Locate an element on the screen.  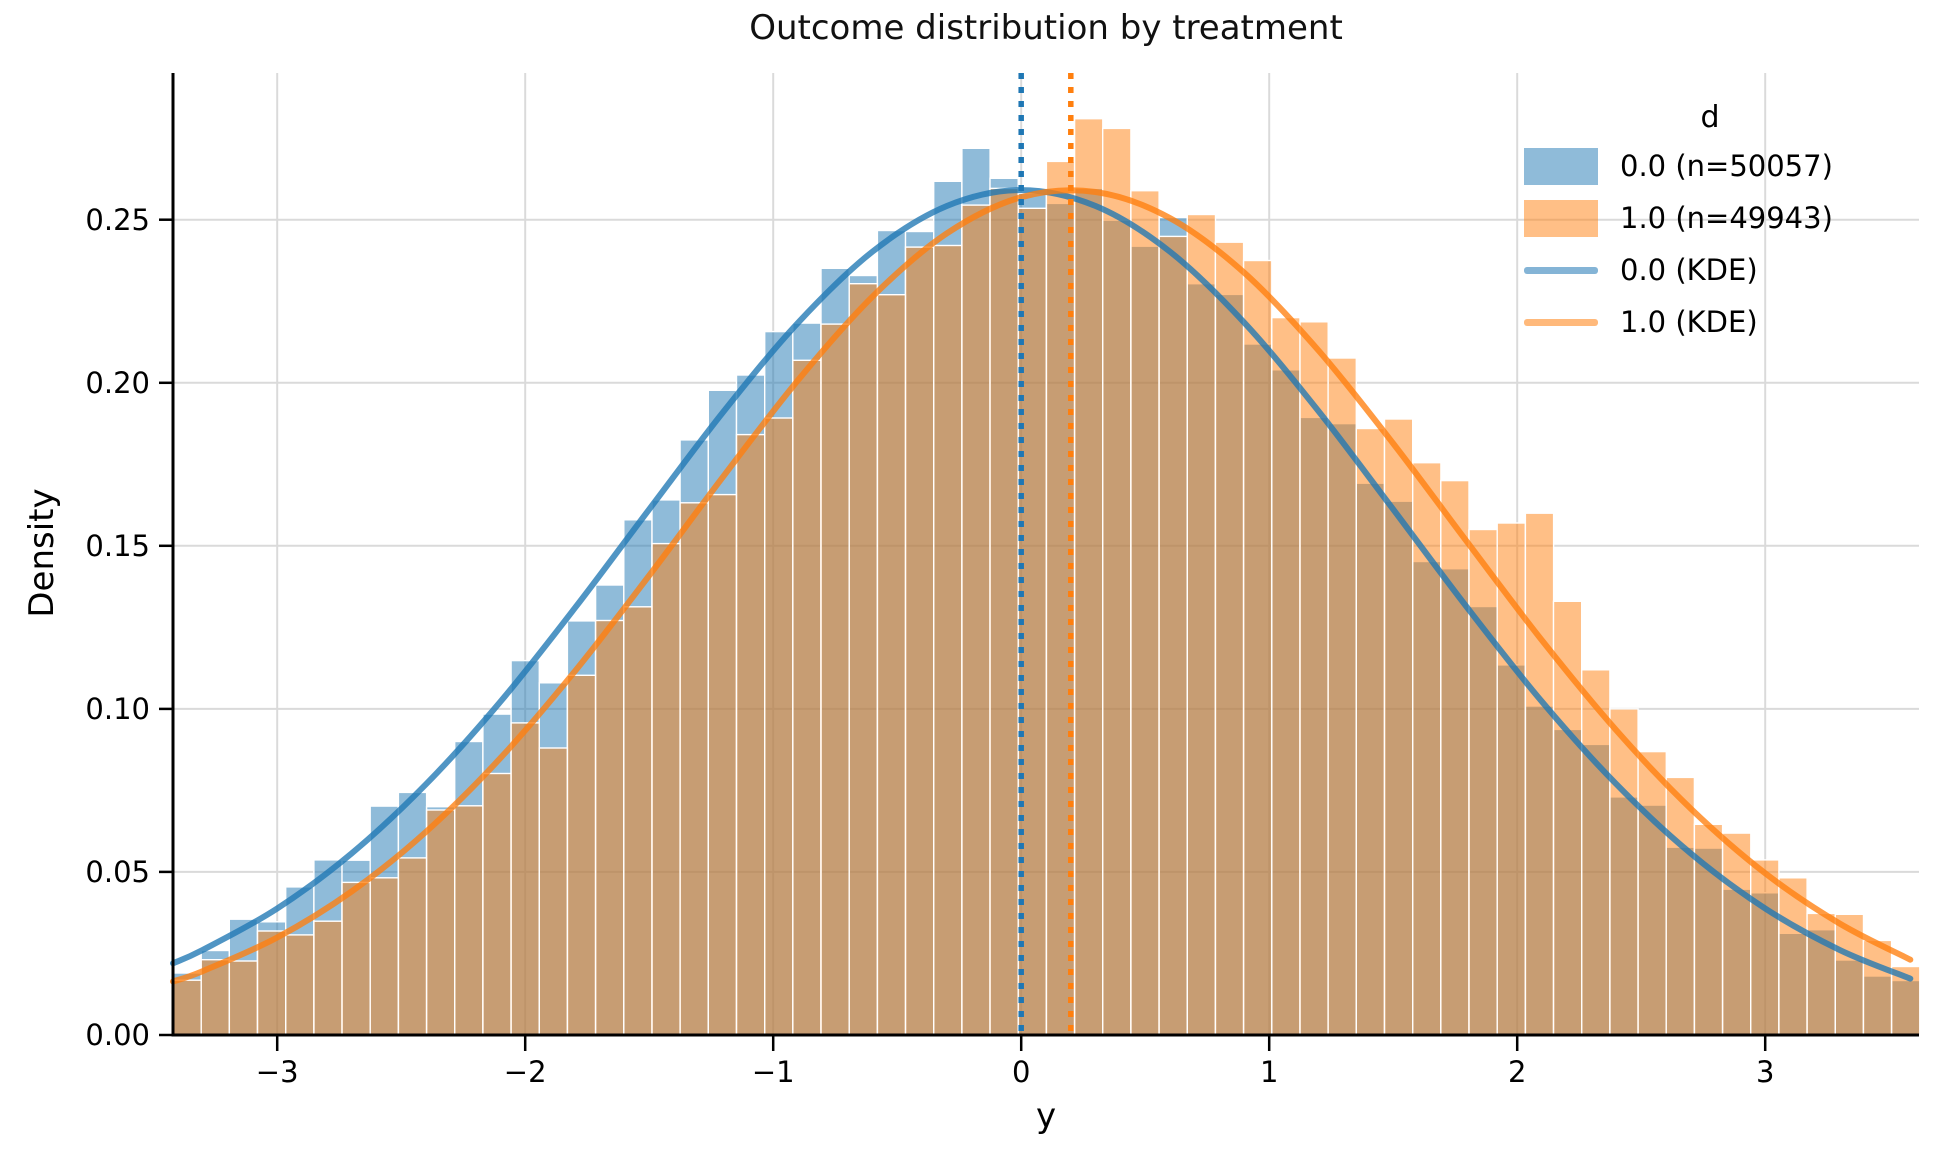
x-tick-label: 0 is located at coordinates (1021, 1072).